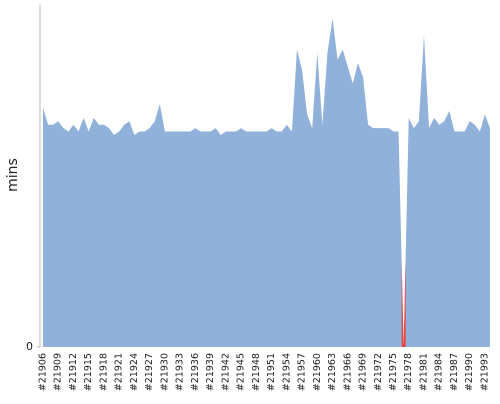 This screenshot has width=500, height=404. Describe the element at coordinates (423, 372) in the screenshot. I see `x-tick-label: #21981` at that location.